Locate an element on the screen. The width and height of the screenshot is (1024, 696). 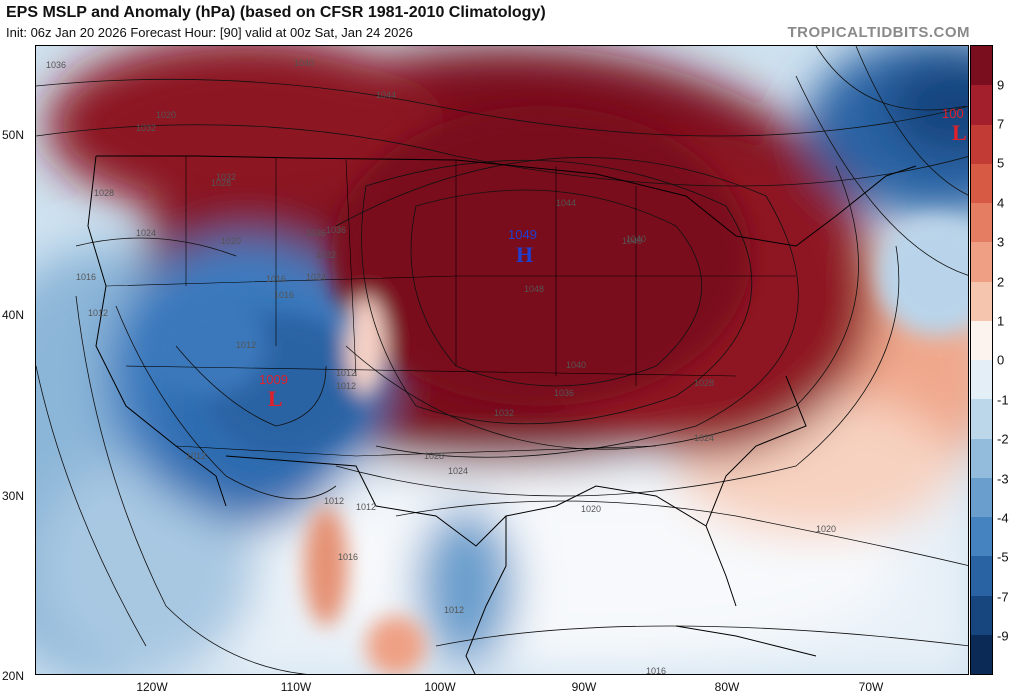
colorbar-label: -2 is located at coordinates (1003, 439).